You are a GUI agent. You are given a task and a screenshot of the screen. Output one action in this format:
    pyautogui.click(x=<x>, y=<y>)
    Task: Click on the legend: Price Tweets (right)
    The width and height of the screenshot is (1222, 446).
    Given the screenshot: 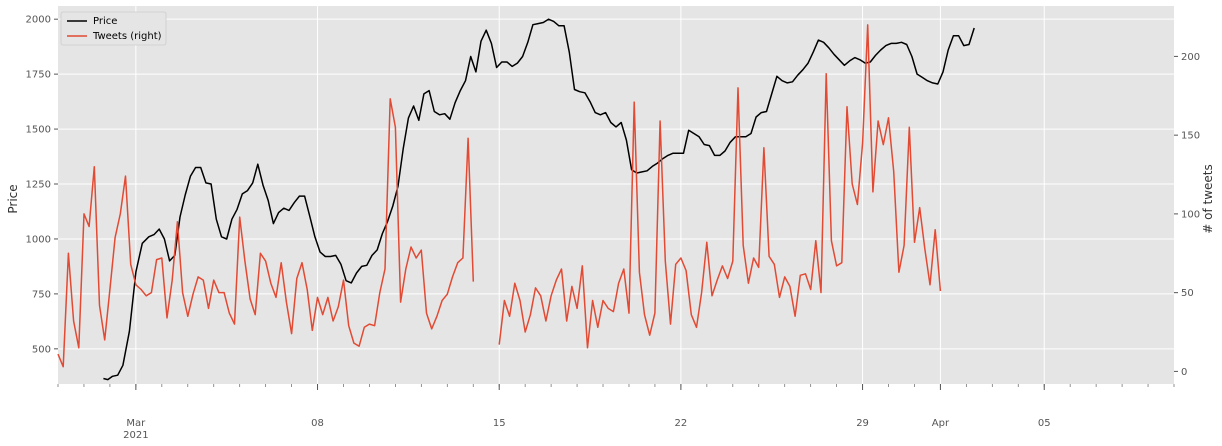 What is the action you would take?
    pyautogui.click(x=113, y=28)
    